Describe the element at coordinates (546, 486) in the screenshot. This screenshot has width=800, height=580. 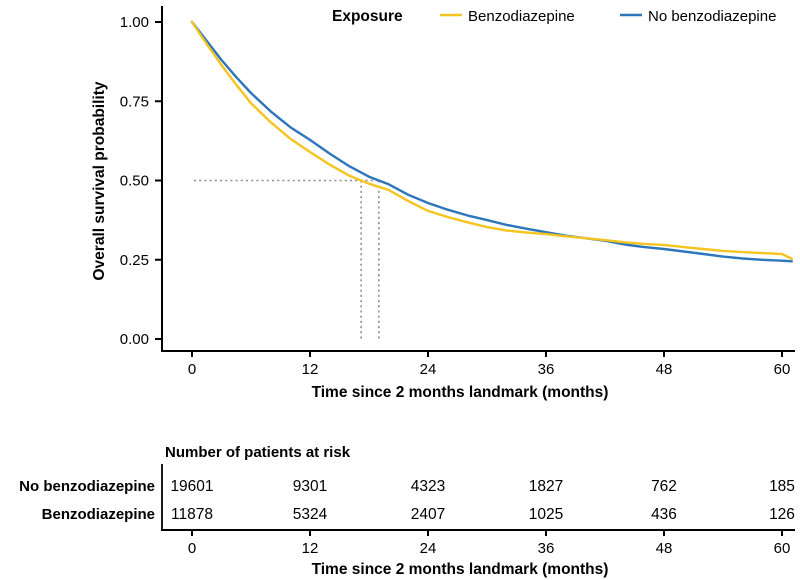
I see `risk-count: 1827` at that location.